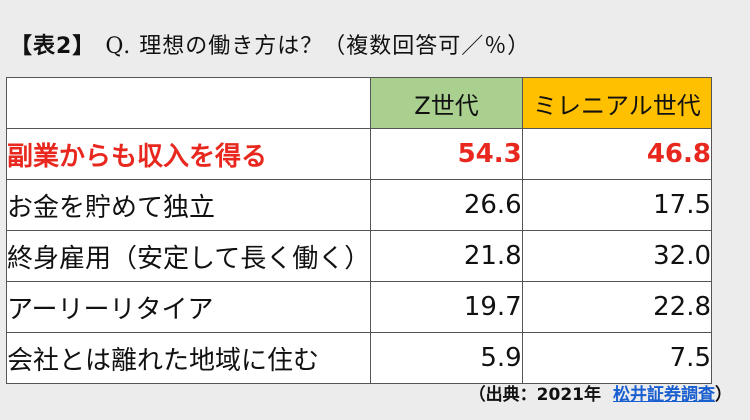  Describe the element at coordinates (188, 307) in the screenshot. I see `row-label: アーリーリタイア` at that location.